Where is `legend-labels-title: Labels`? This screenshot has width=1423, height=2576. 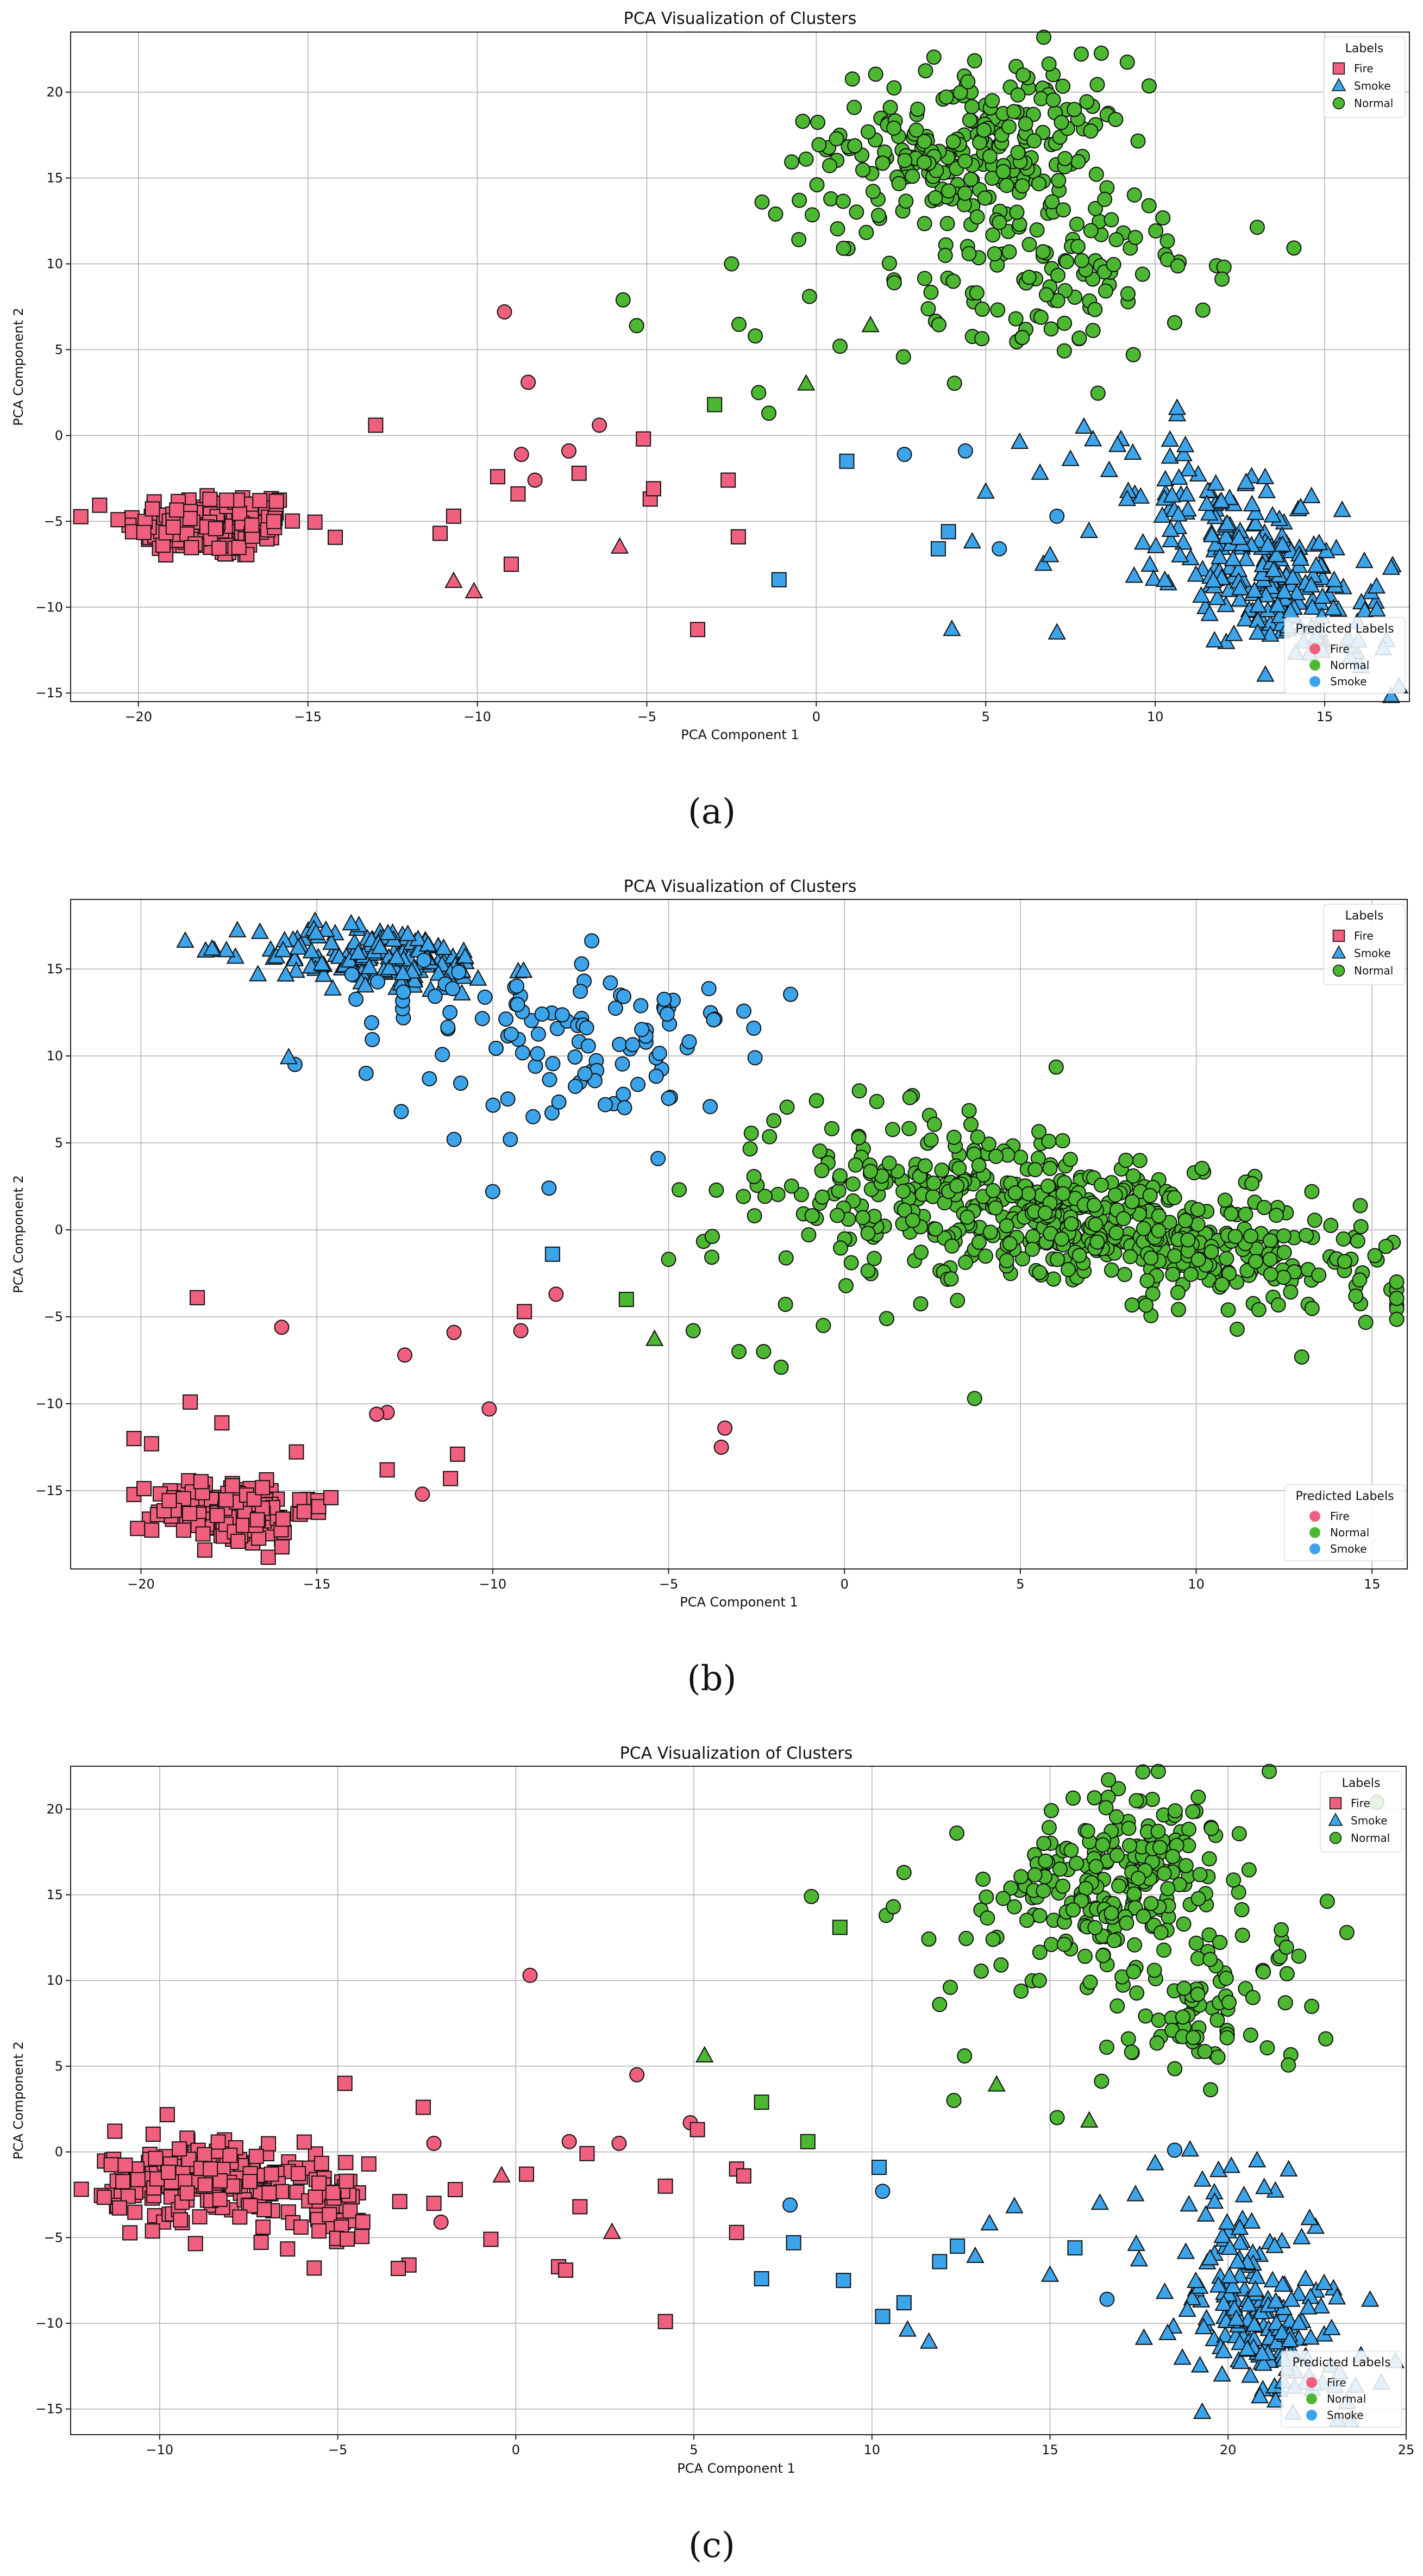
legend-labels-title: Labels is located at coordinates (1365, 916).